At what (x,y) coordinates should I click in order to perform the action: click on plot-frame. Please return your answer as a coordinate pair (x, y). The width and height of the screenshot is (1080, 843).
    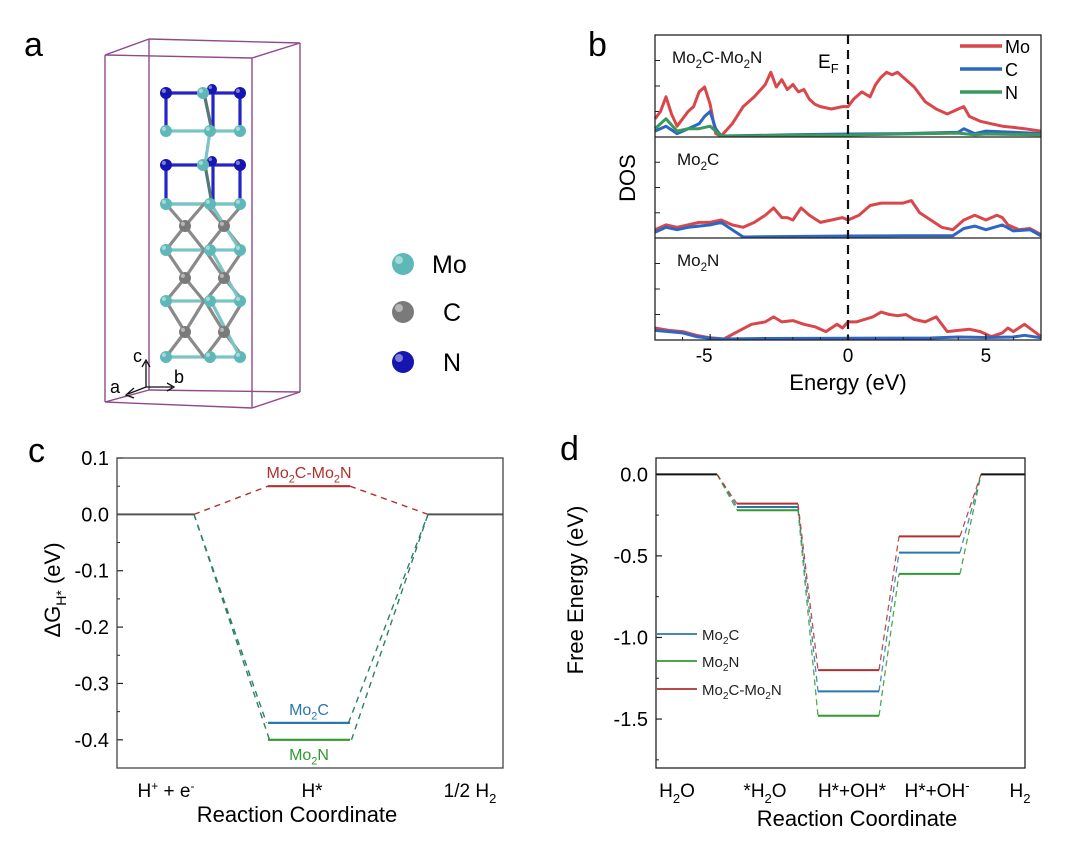
    Looking at the image, I should click on (310, 613).